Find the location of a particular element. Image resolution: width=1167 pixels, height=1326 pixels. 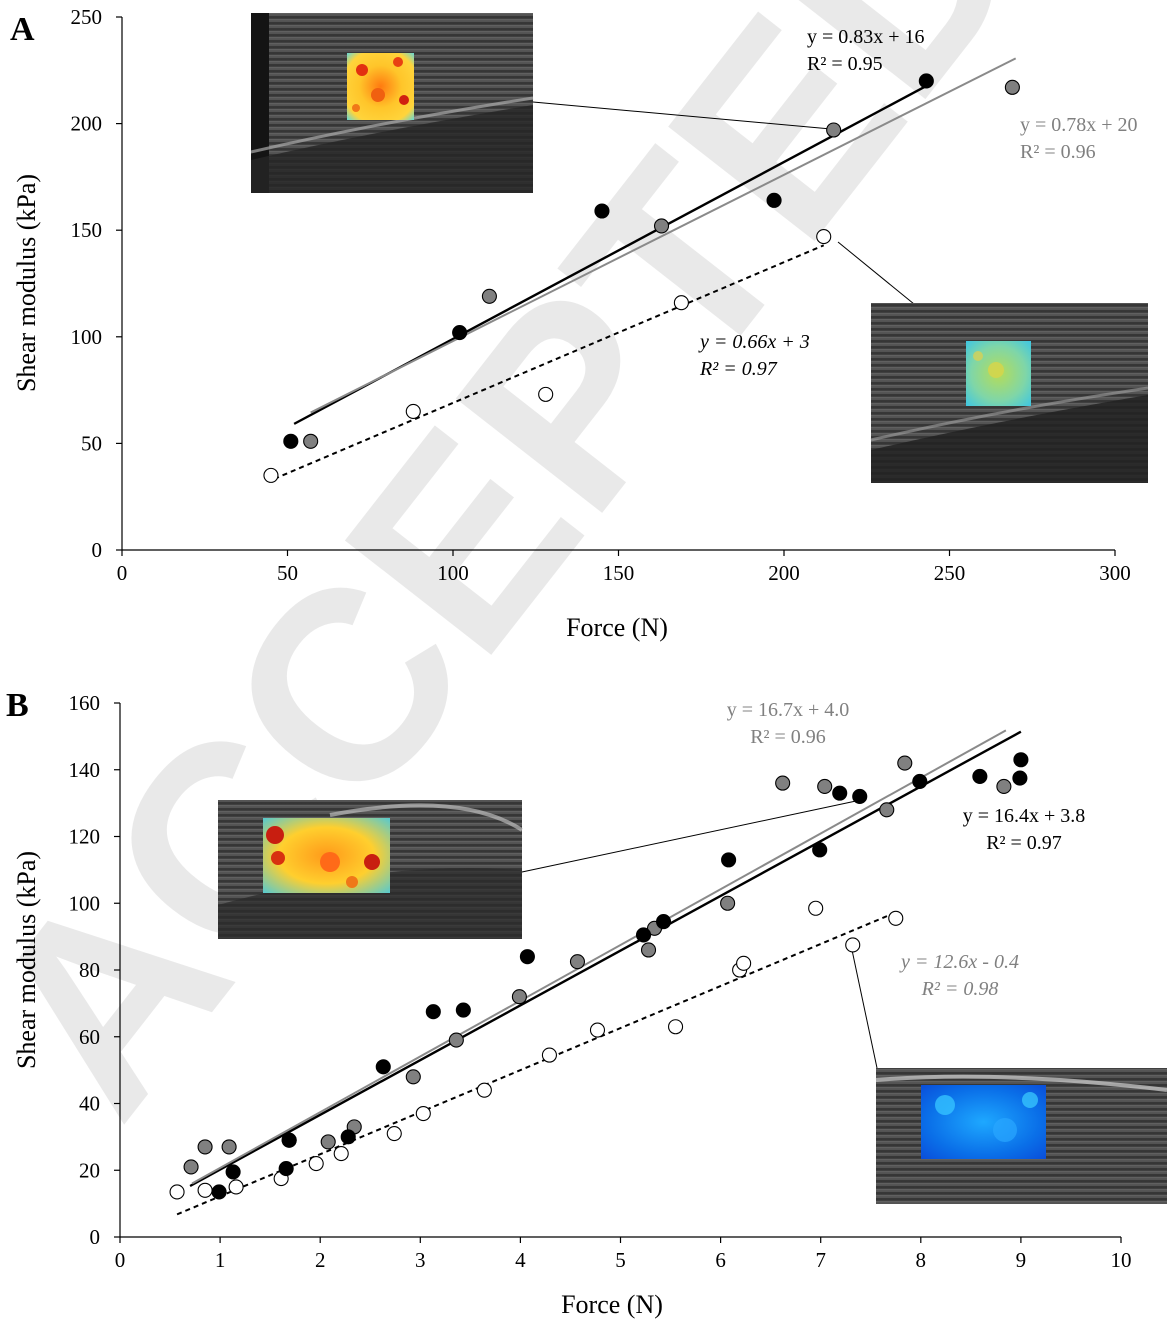

y-tick-label: 80 is located at coordinates (89, 970).